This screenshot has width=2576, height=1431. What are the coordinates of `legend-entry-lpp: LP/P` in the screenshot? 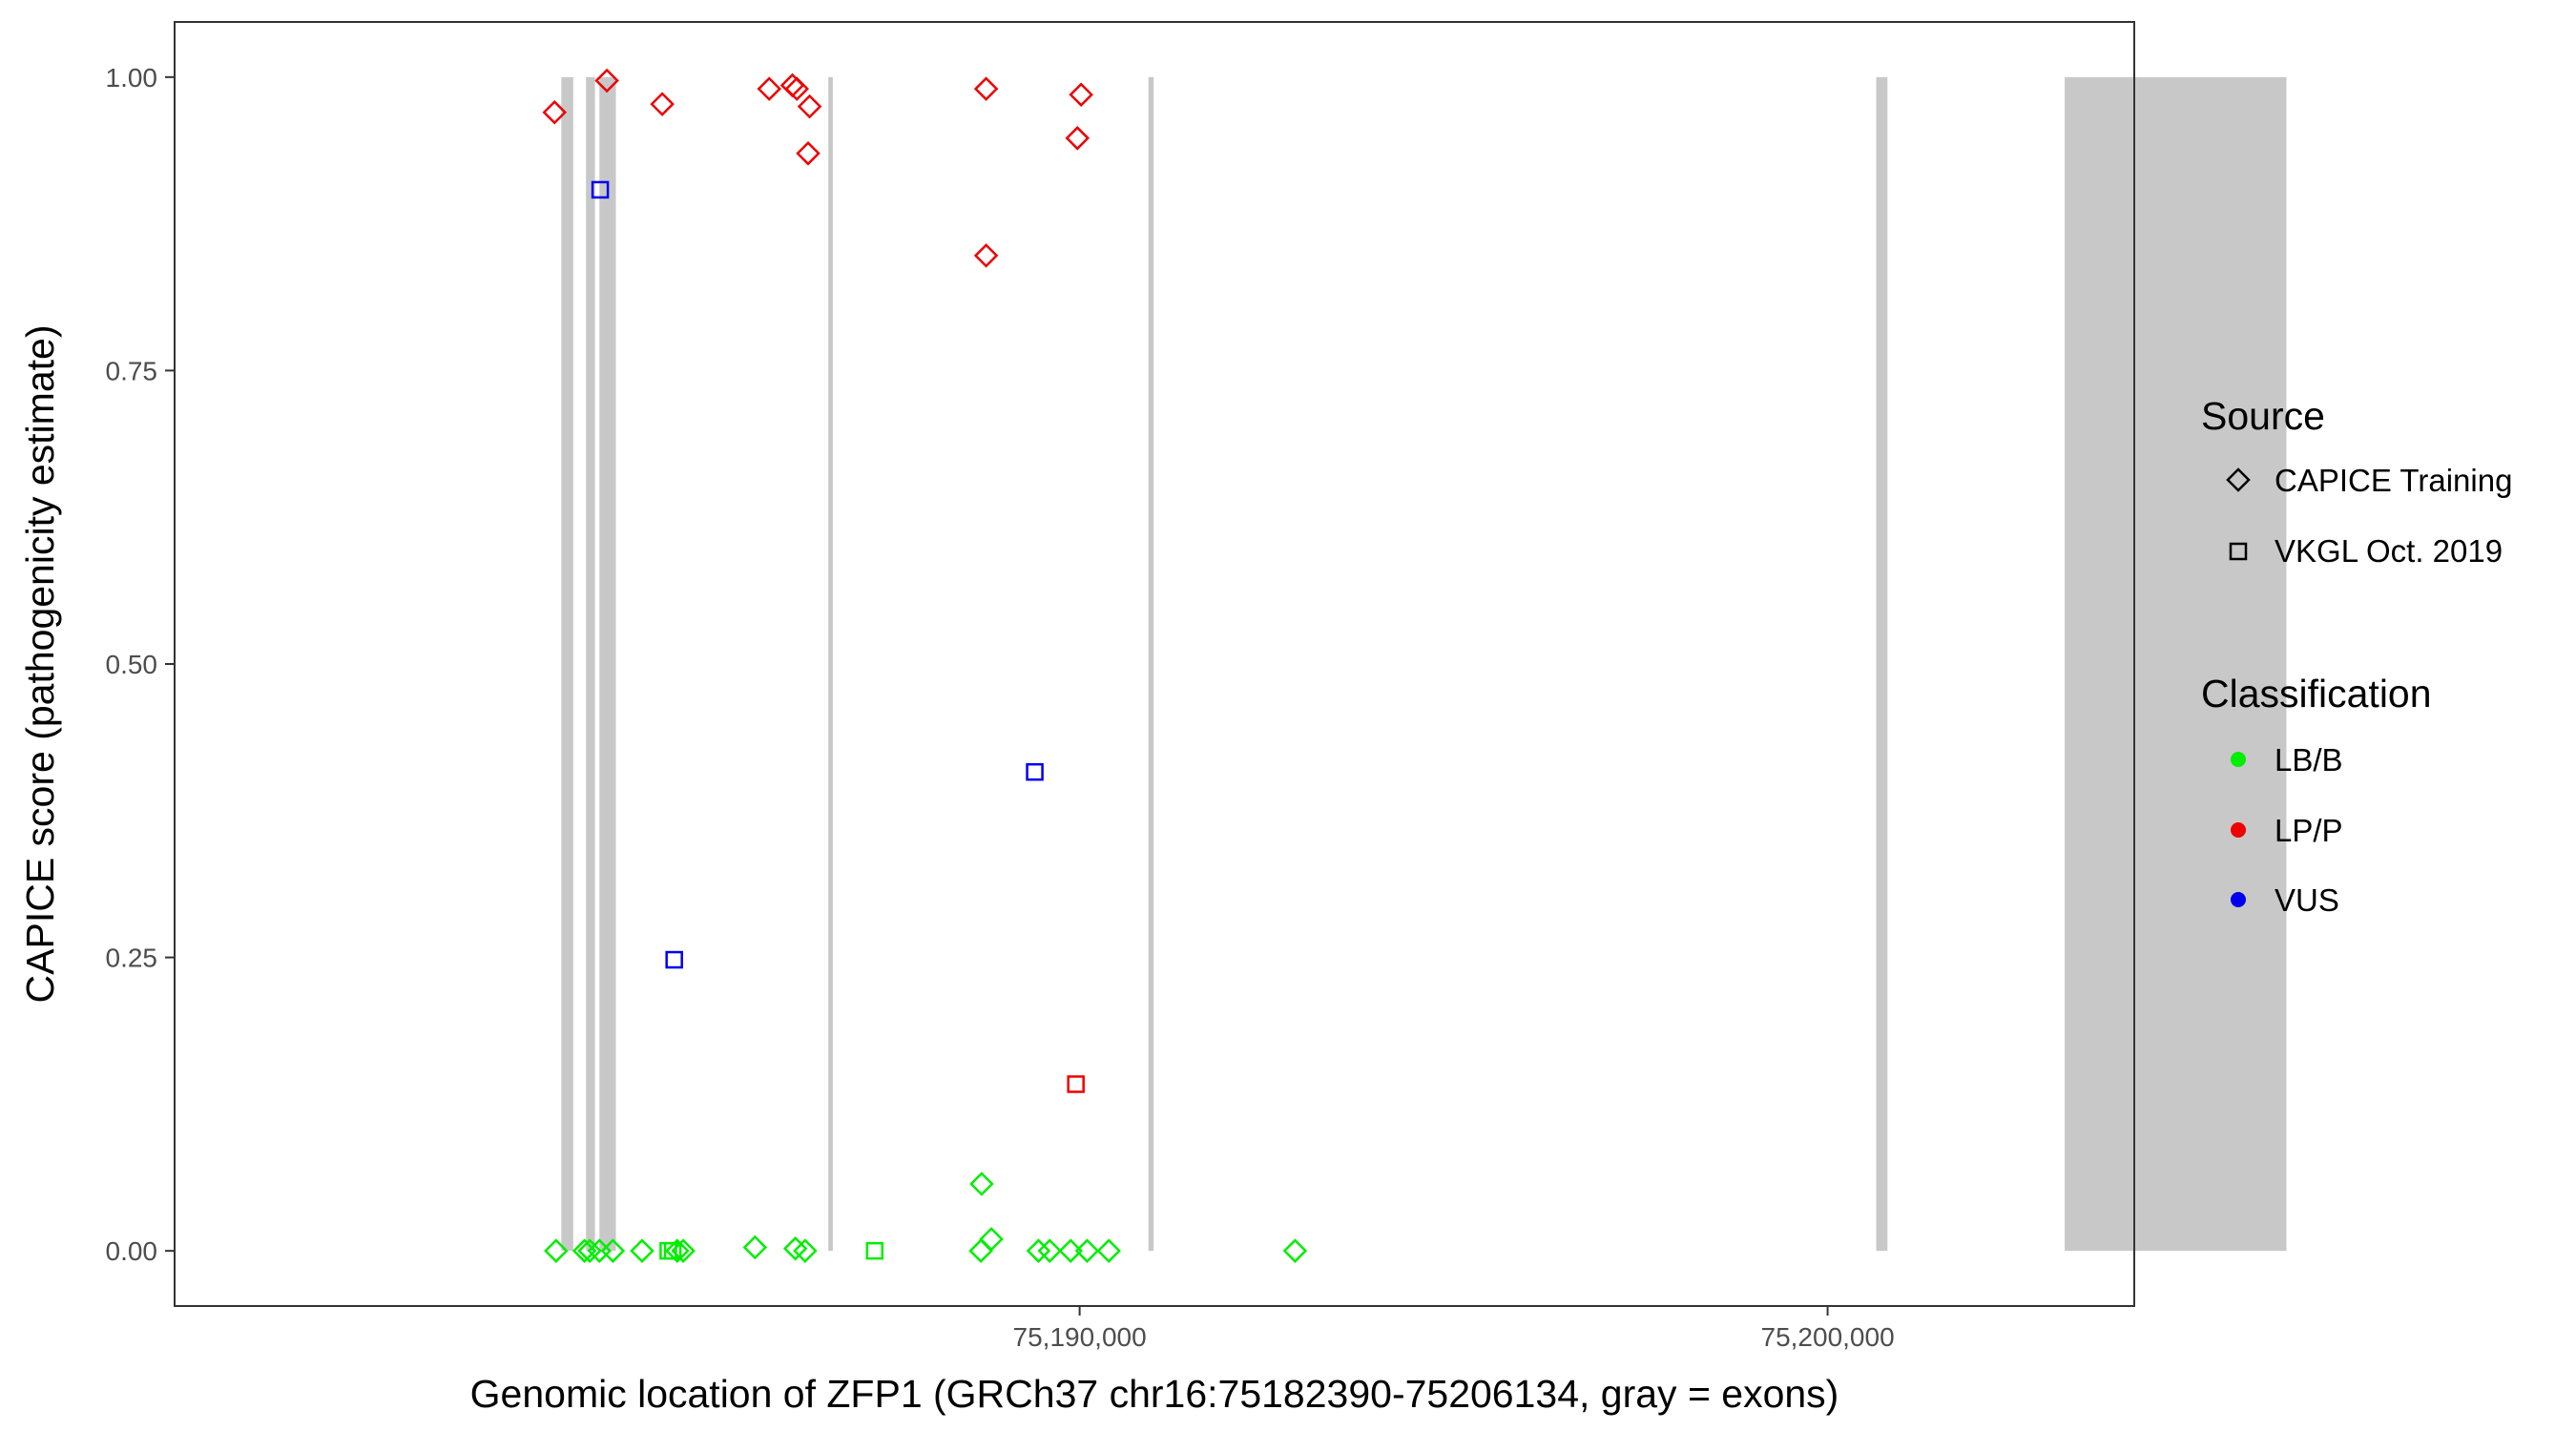 It's located at (2287, 830).